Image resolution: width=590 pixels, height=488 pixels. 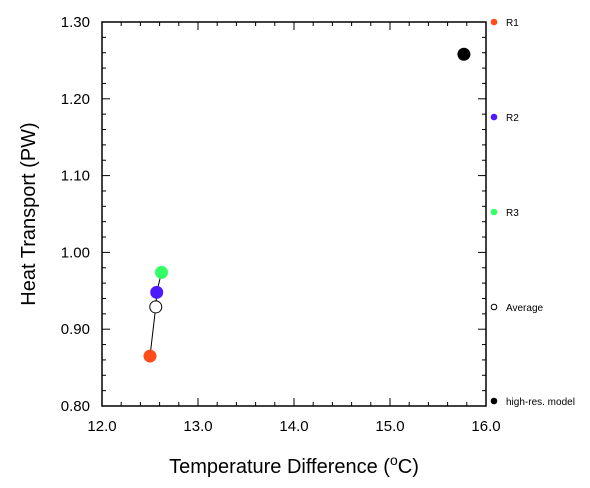 What do you see at coordinates (485, 426) in the screenshot?
I see `x-tick-label: 16.0` at bounding box center [485, 426].